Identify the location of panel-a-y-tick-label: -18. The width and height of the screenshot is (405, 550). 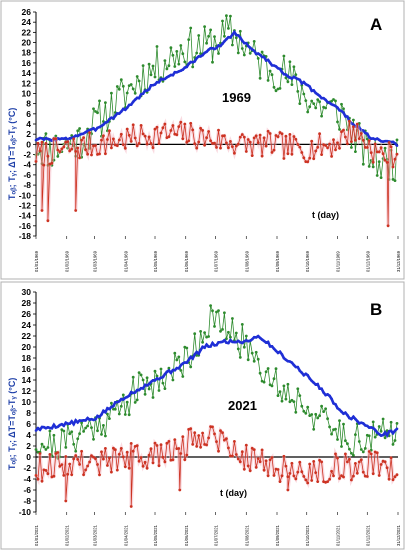
(25, 236).